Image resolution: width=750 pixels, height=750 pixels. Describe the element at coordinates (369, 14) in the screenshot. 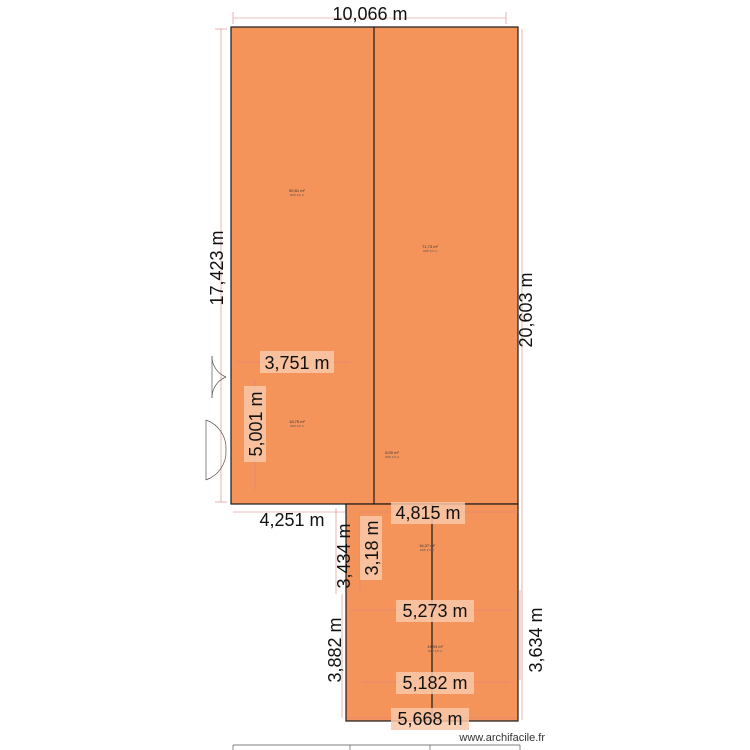

I see `dim-top-width: 10,066 m` at that location.